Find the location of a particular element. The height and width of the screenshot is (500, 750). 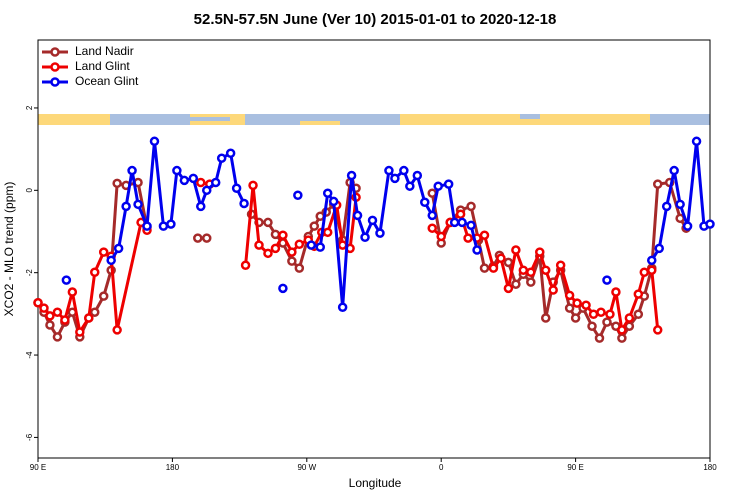

x-tick-label: 0 is located at coordinates (441, 467).